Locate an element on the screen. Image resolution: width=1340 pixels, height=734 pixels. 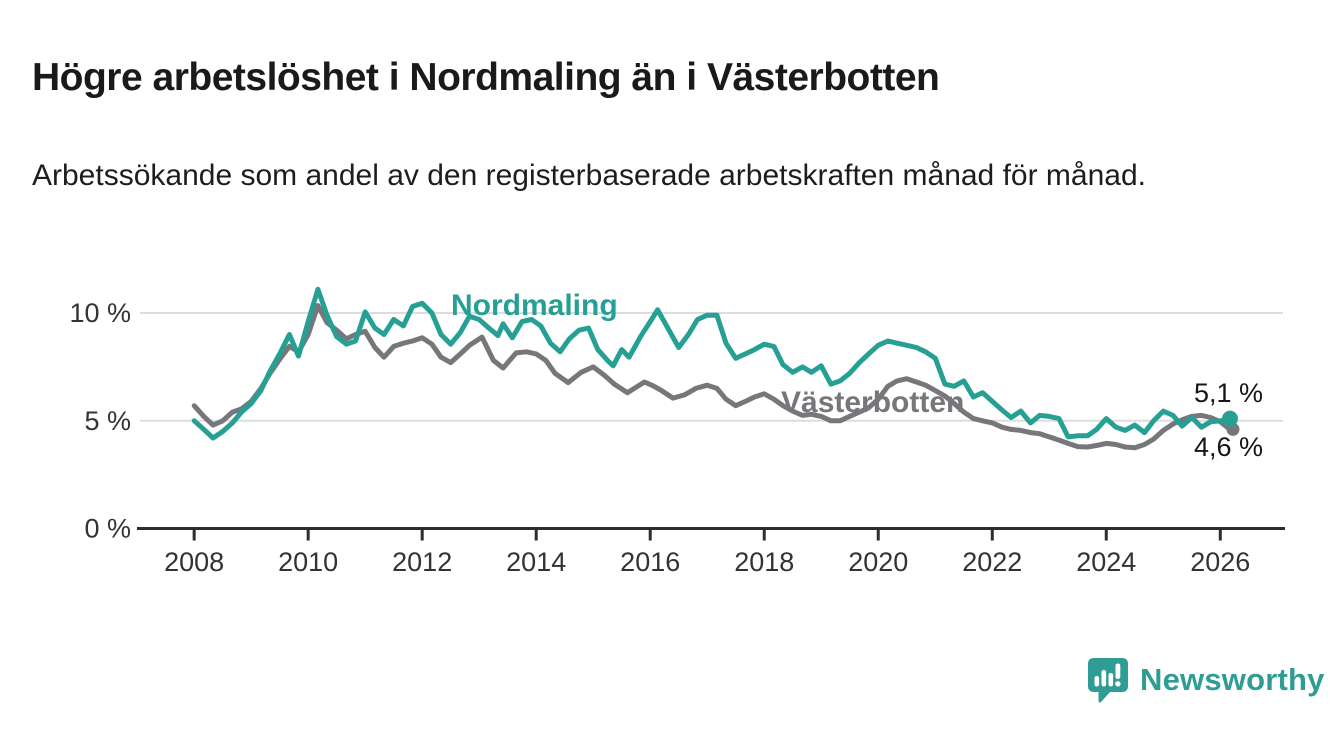
x-tick-label: 2022 is located at coordinates (992, 562).